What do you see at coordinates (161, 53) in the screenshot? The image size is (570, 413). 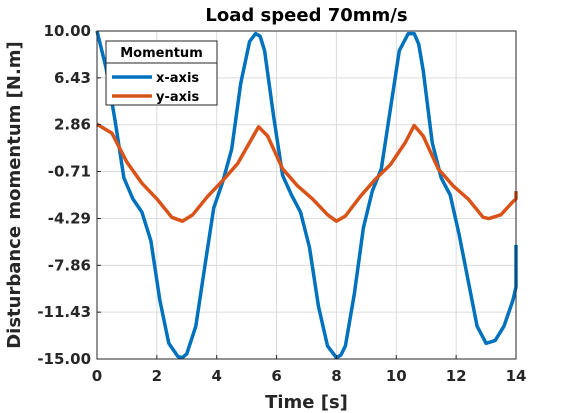 I see `legend-title: Momentum` at bounding box center [161, 53].